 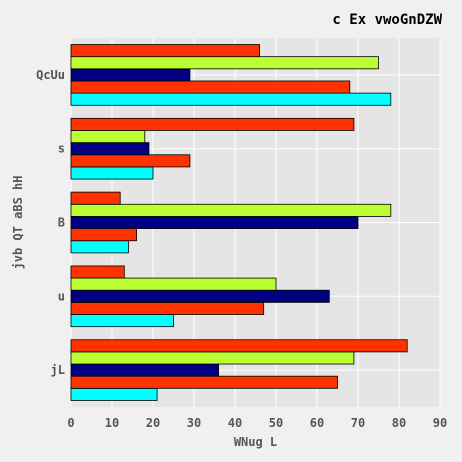 What do you see at coordinates (440, 423) in the screenshot?
I see `x-tick-label: 90` at bounding box center [440, 423].